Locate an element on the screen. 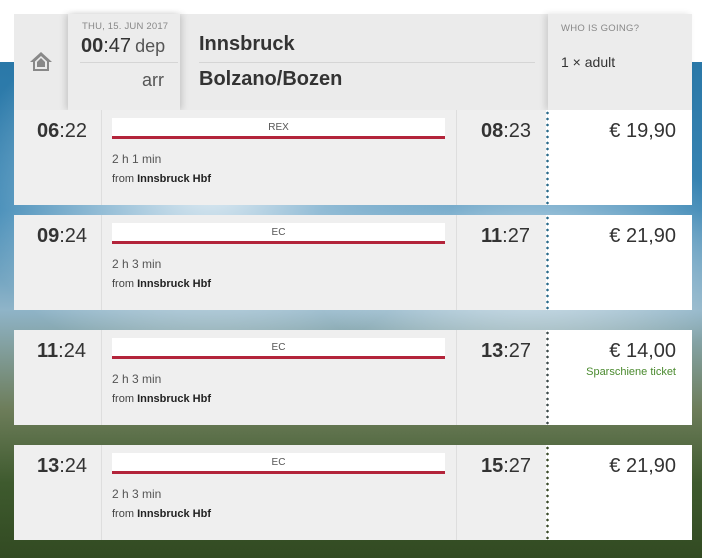 This screenshot has height=558, width=702. duration: 2 h 1 min is located at coordinates (137, 159).